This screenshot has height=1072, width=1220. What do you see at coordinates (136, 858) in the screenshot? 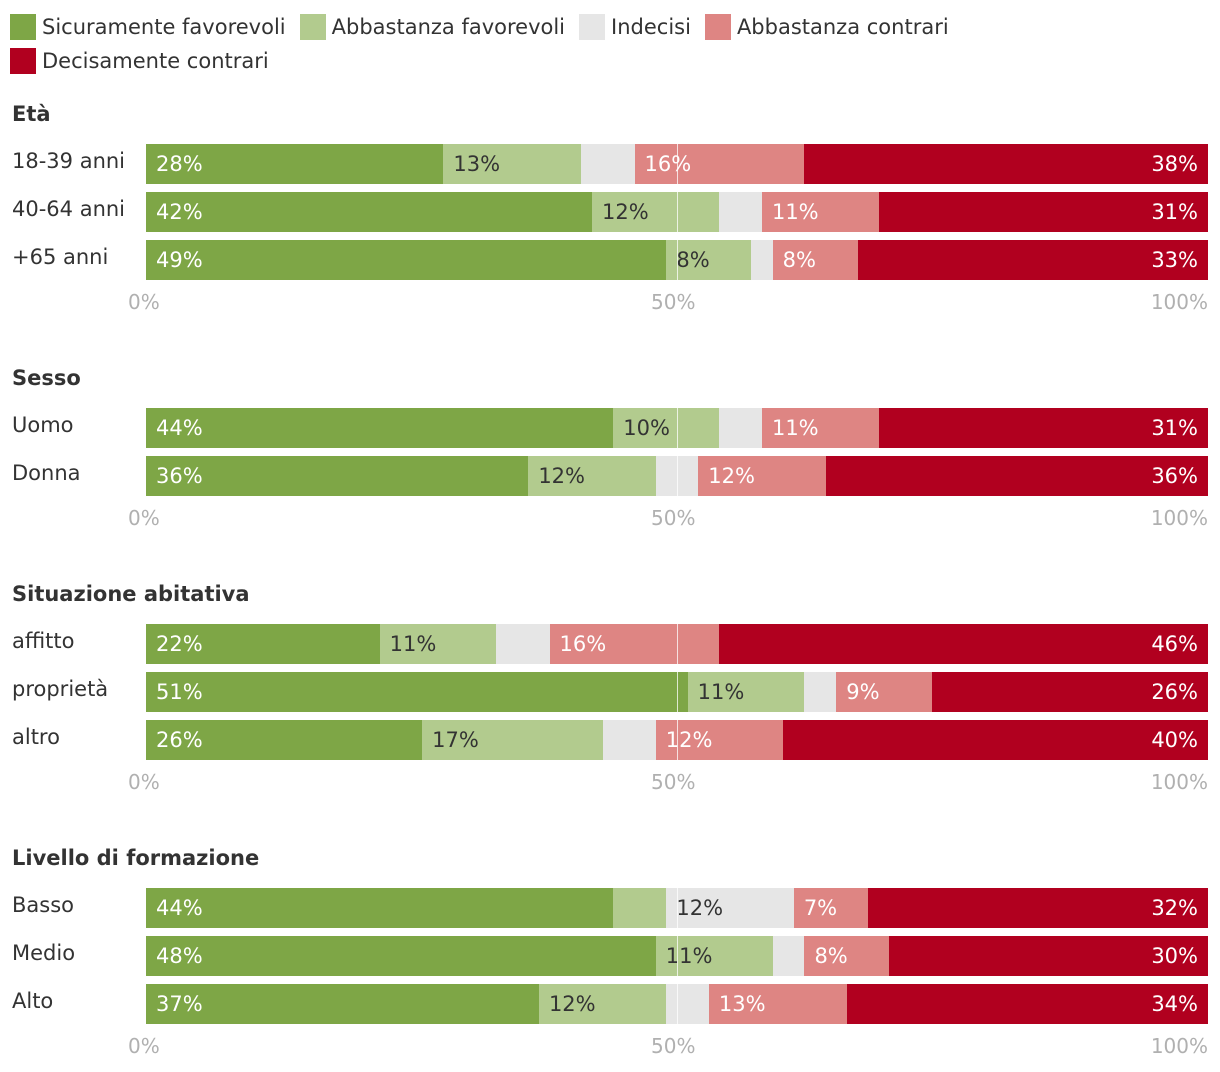
I see `panel-title: Livello di formazione` at bounding box center [136, 858].